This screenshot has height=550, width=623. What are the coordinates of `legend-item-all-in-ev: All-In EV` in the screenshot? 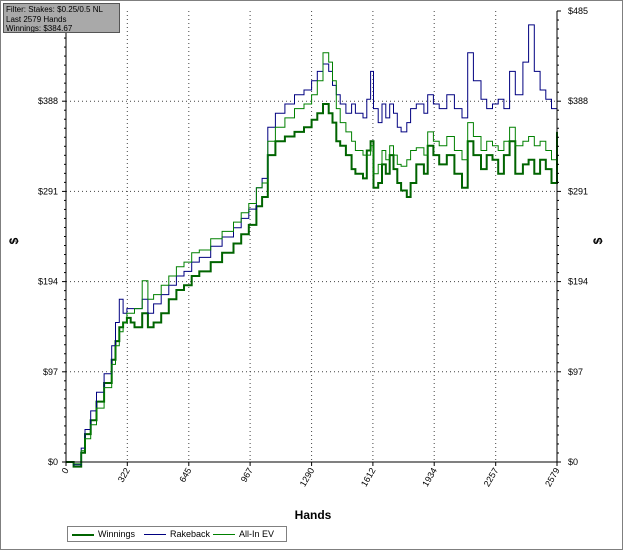 It's located at (243, 534).